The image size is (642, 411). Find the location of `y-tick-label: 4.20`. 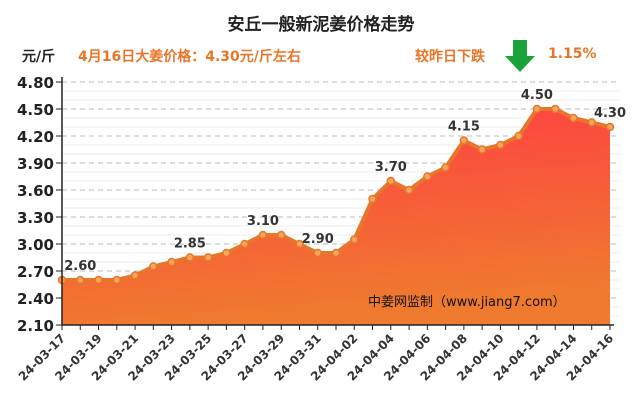

y-tick-label: 4.20 is located at coordinates (35, 137).